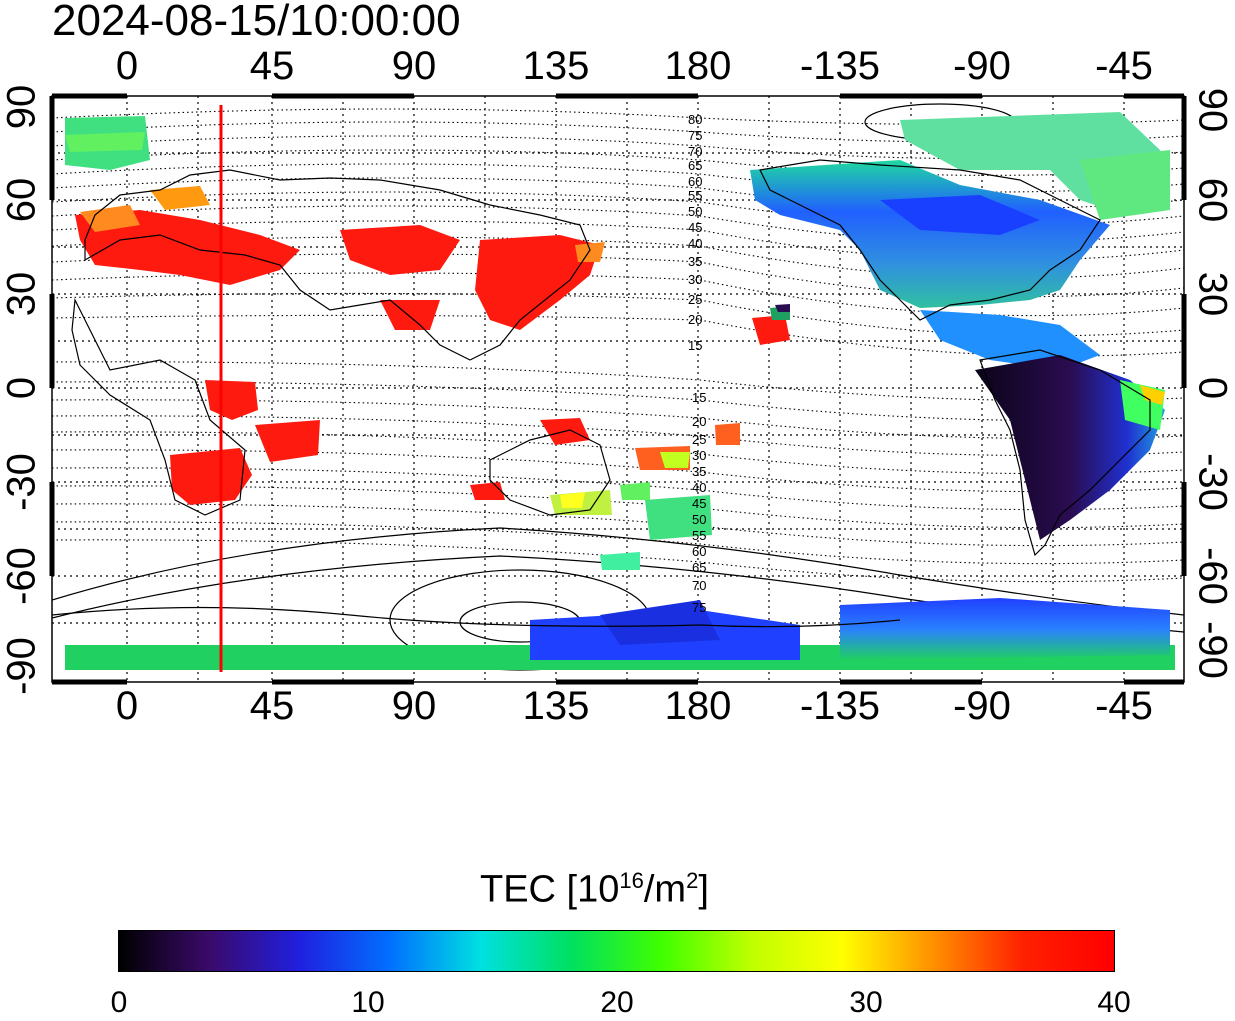  Describe the element at coordinates (556, 706) in the screenshot. I see `lon-bottom-tick: 135` at that location.